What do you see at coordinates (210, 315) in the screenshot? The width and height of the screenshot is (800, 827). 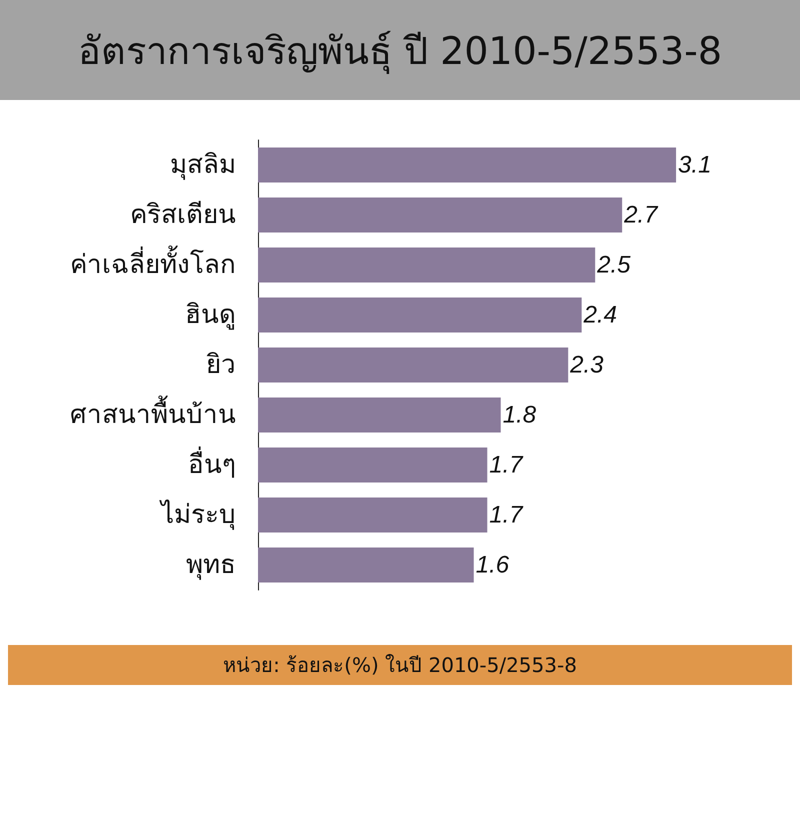 I see `y-tick-label: ฮินดู` at bounding box center [210, 315].